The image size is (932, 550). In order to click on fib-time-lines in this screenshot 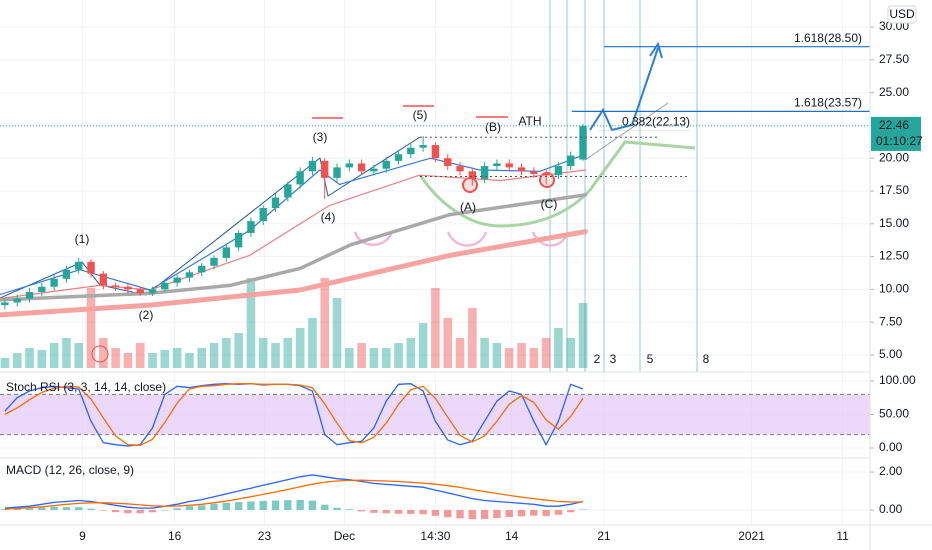, I will do `click(623, 186)`.